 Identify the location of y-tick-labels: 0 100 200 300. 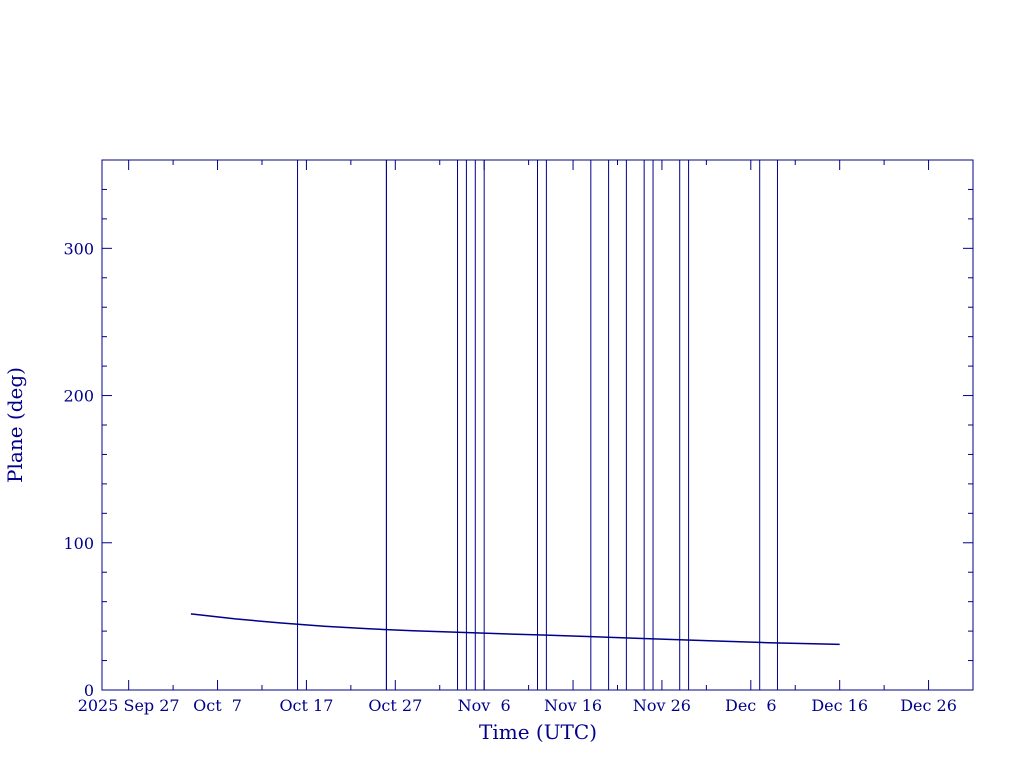
(78, 469).